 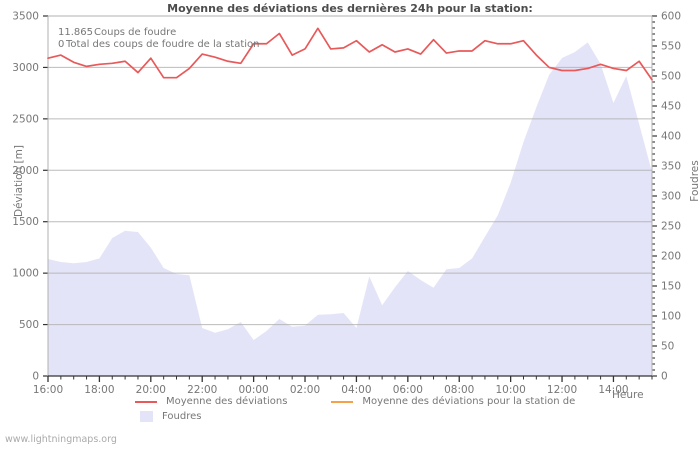 I want to click on svg-text: 16:00, so click(x=48, y=390).